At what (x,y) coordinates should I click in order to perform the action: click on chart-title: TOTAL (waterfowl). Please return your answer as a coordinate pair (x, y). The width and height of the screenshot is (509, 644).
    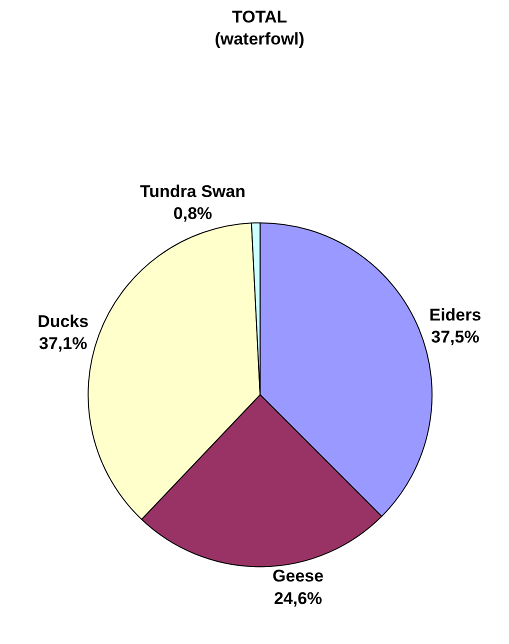
    Looking at the image, I should click on (259, 28).